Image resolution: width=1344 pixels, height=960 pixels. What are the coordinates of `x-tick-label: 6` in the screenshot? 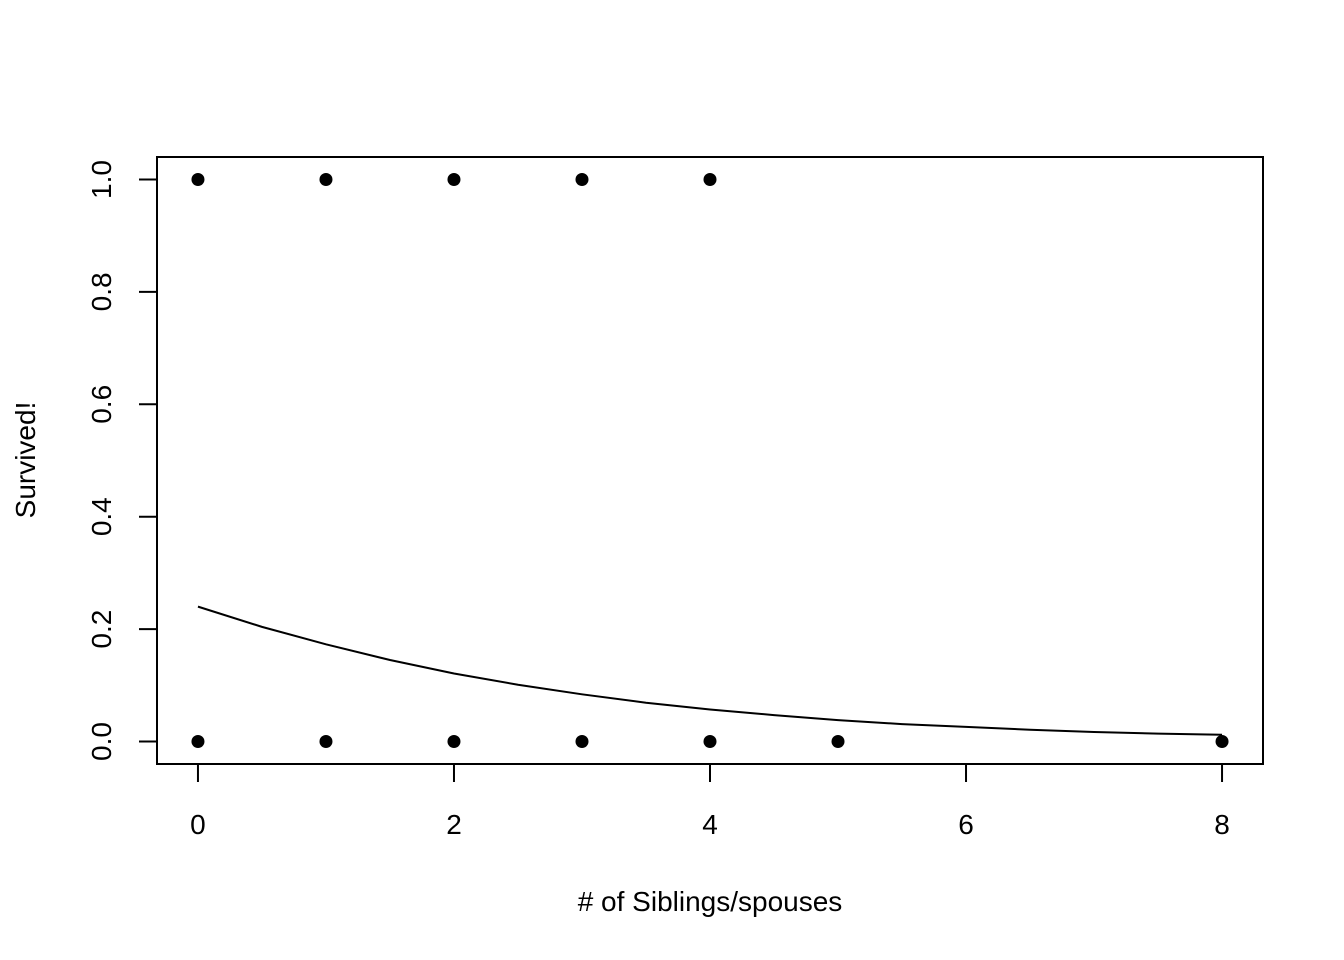 It's located at (966, 824).